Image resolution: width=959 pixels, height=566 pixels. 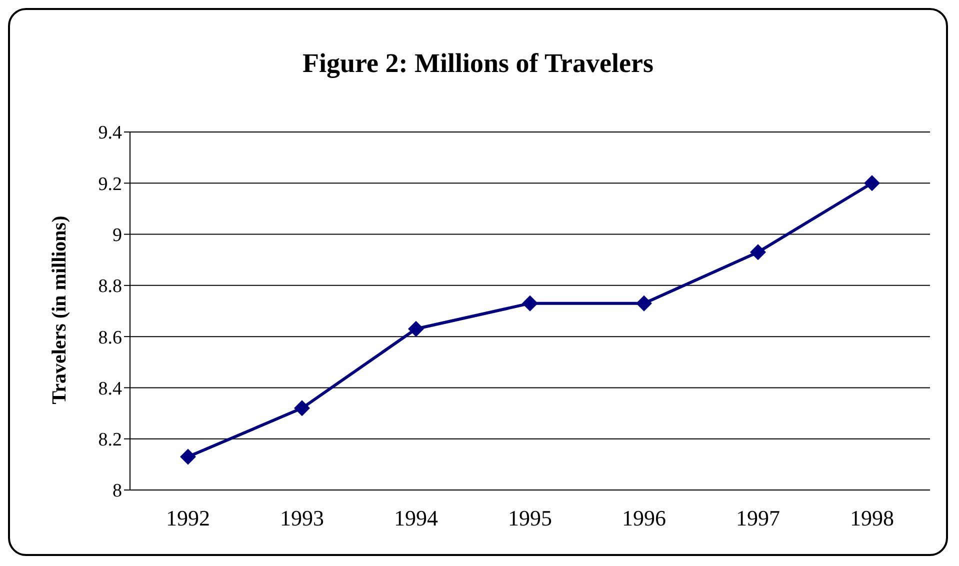 What do you see at coordinates (60, 310) in the screenshot?
I see `y-axis-title: Travelers (in millions)` at bounding box center [60, 310].